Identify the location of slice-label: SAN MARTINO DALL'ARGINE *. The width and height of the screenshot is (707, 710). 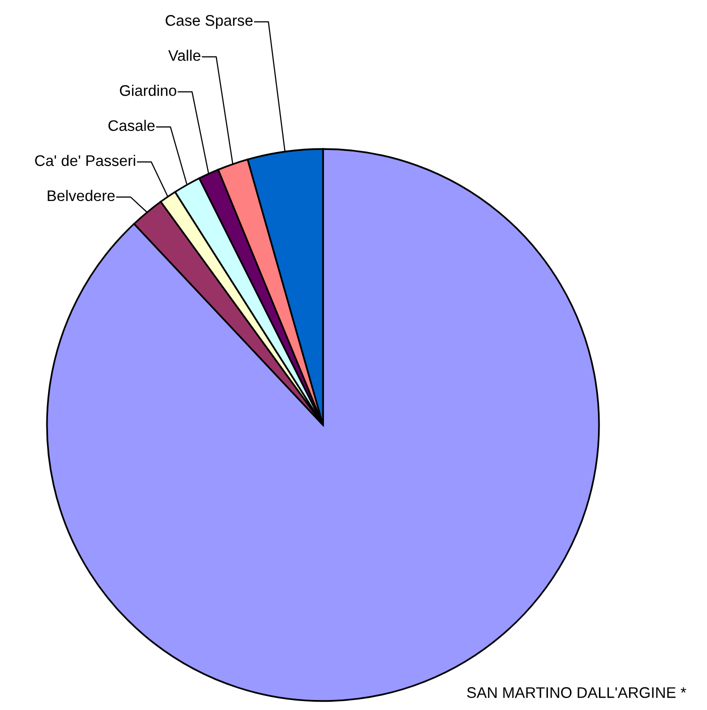
(576, 692).